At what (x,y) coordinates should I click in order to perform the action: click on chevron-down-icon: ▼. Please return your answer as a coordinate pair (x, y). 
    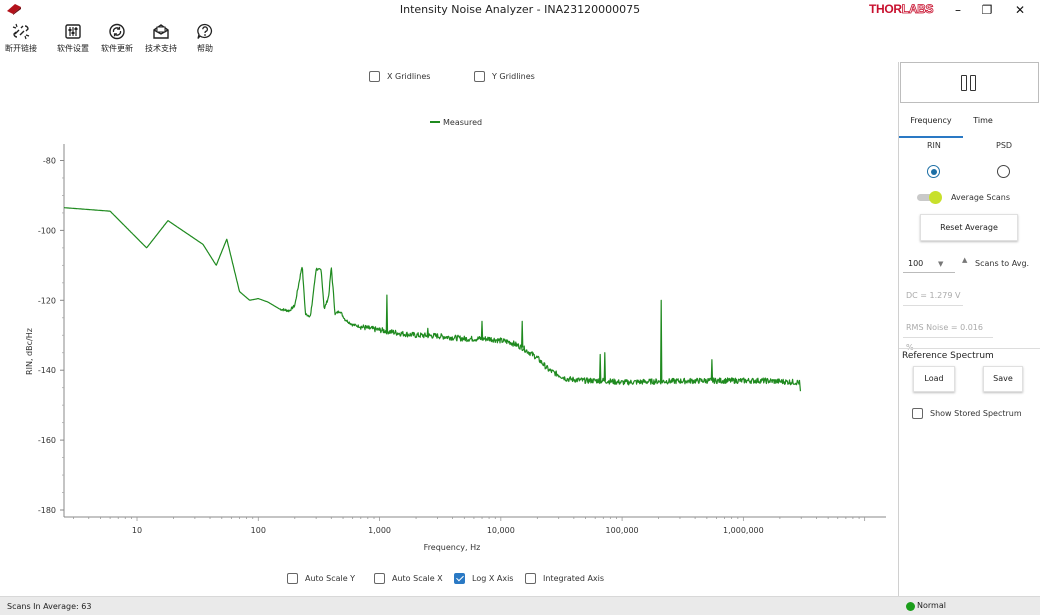
    Looking at the image, I should click on (941, 264).